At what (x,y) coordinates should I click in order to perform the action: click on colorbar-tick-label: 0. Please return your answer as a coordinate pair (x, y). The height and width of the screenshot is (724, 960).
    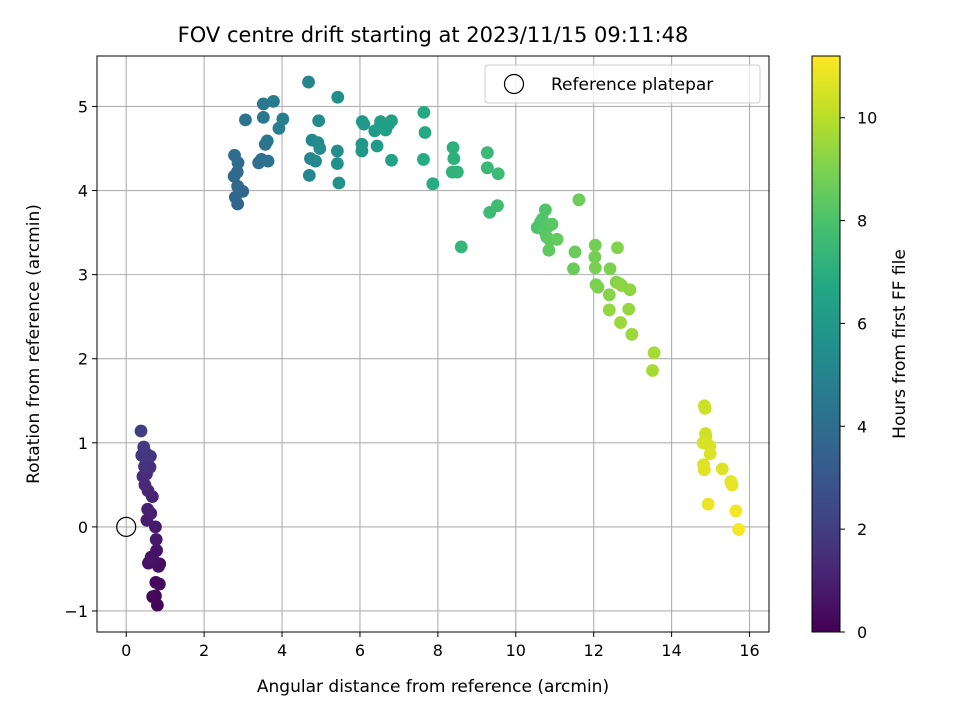
    Looking at the image, I should click on (862, 632).